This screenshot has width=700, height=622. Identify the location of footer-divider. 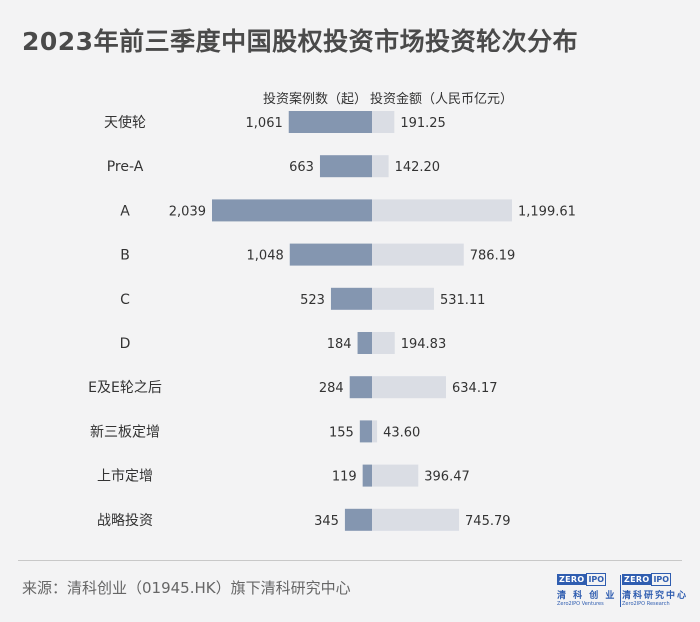
(350, 560).